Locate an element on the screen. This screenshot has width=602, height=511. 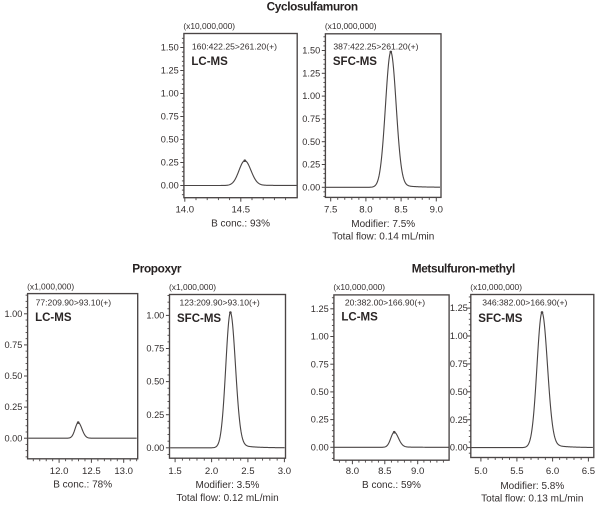
svg-text: 5.5 is located at coordinates (516, 471).